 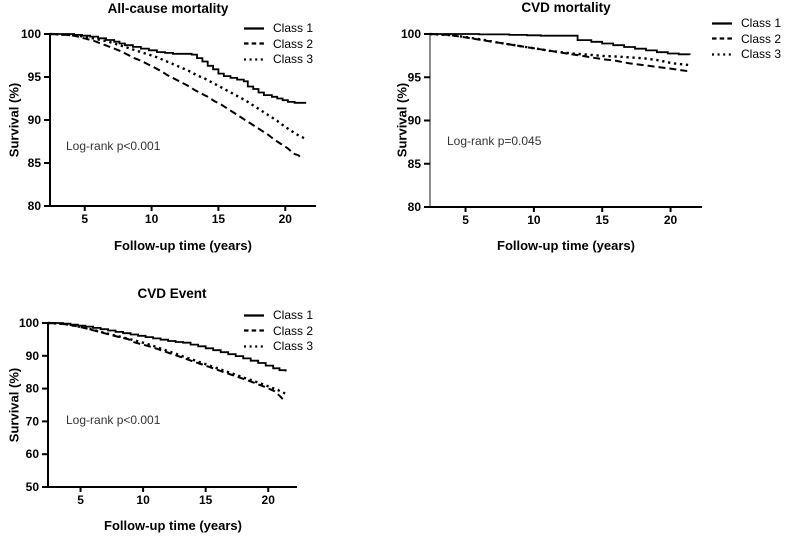 I want to click on chart-title: CVD Event, so click(x=172, y=293).